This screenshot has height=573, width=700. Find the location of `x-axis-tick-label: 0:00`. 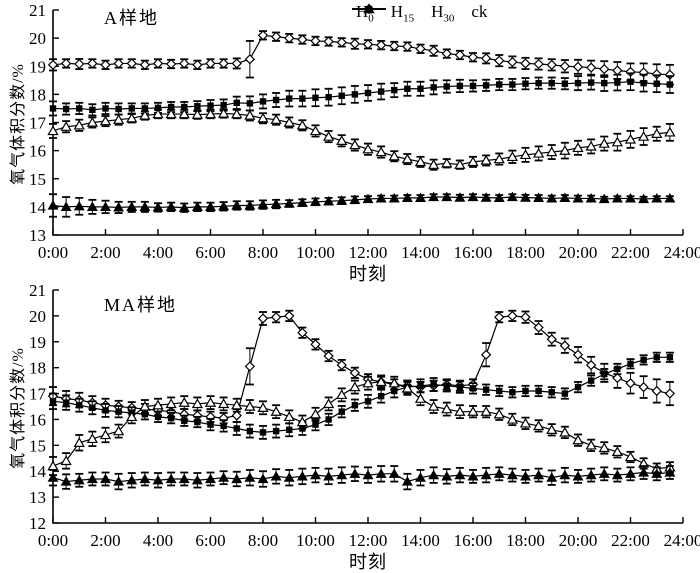

x-axis-tick-label: 0:00 is located at coordinates (53, 540).